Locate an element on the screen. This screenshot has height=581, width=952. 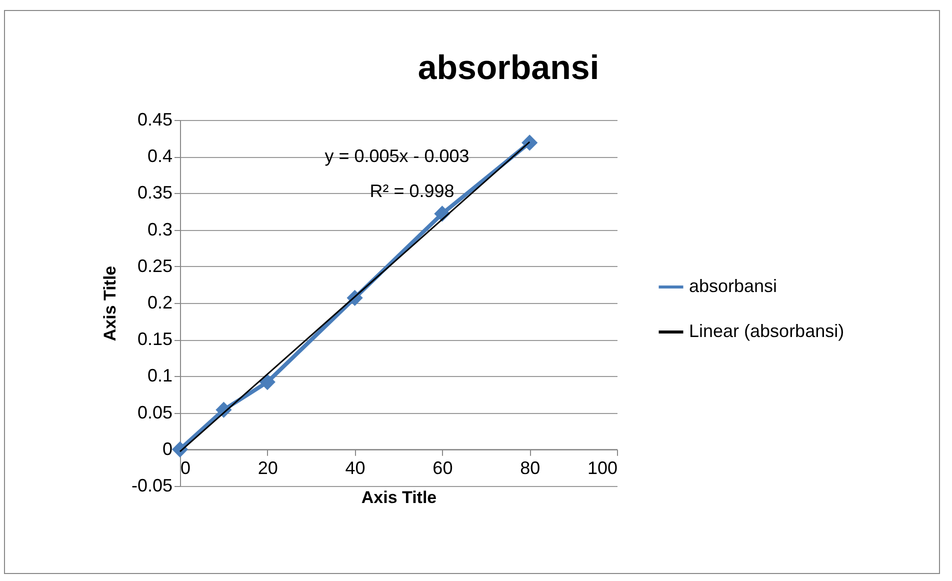
y-tick-label: 0.3 is located at coordinates (159, 229).